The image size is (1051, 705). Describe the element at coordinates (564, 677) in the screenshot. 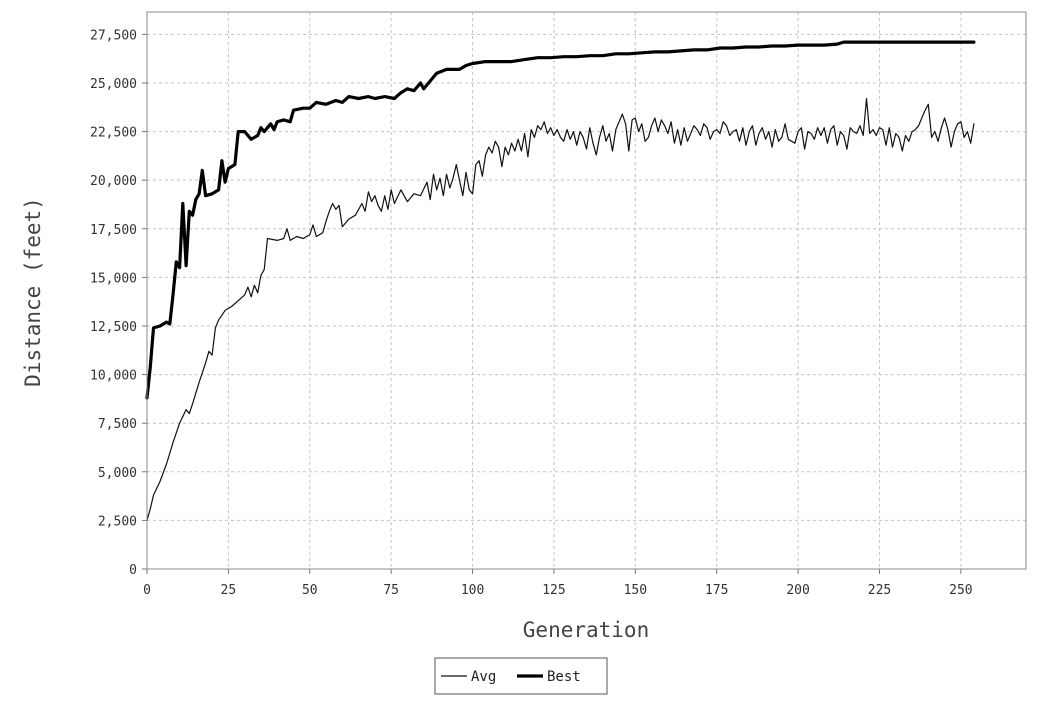

I see `legend-label-best: Best` at that location.